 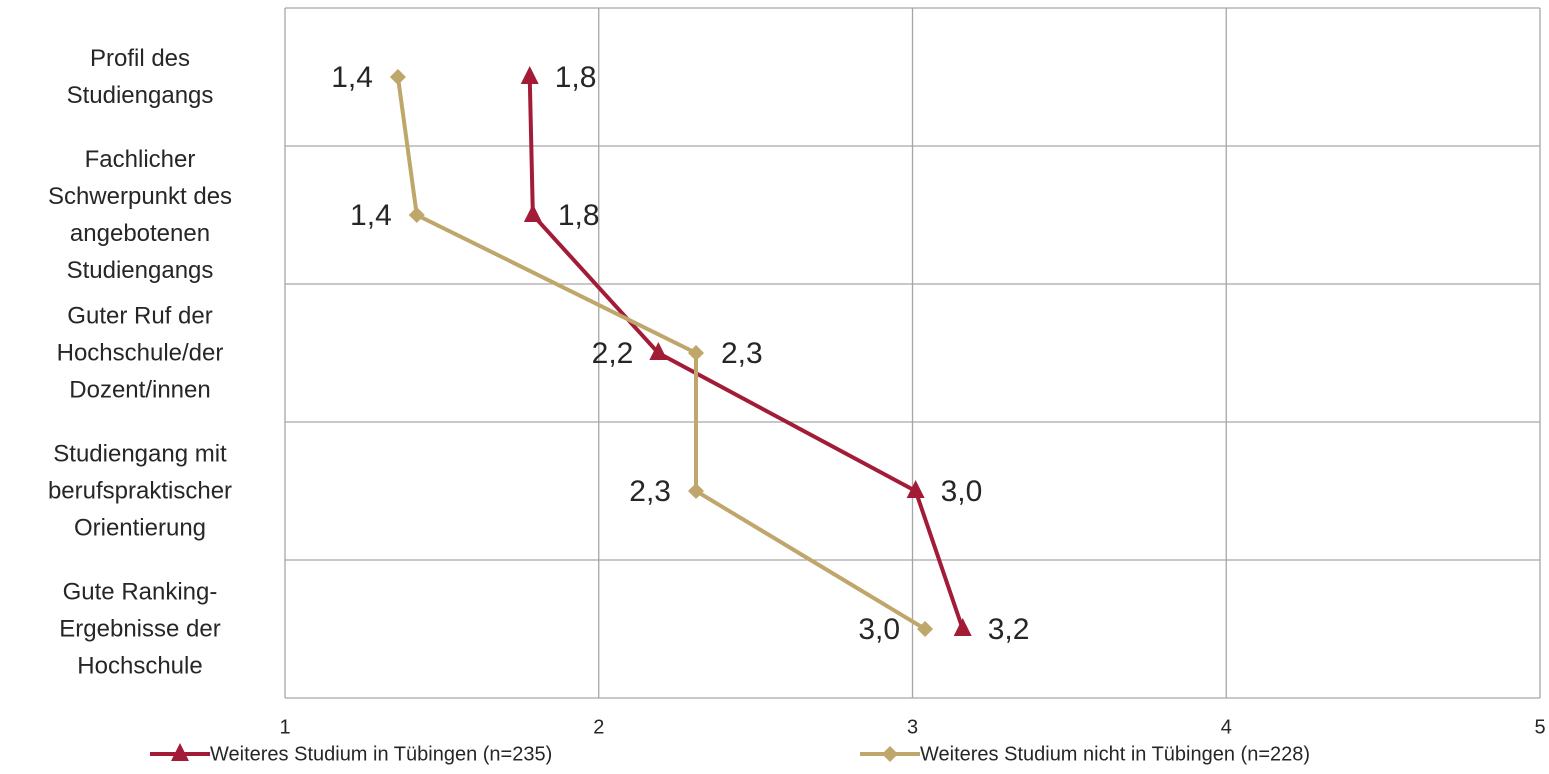 I want to click on y-category-label: Profil des Studiengangs, so click(x=140, y=77).